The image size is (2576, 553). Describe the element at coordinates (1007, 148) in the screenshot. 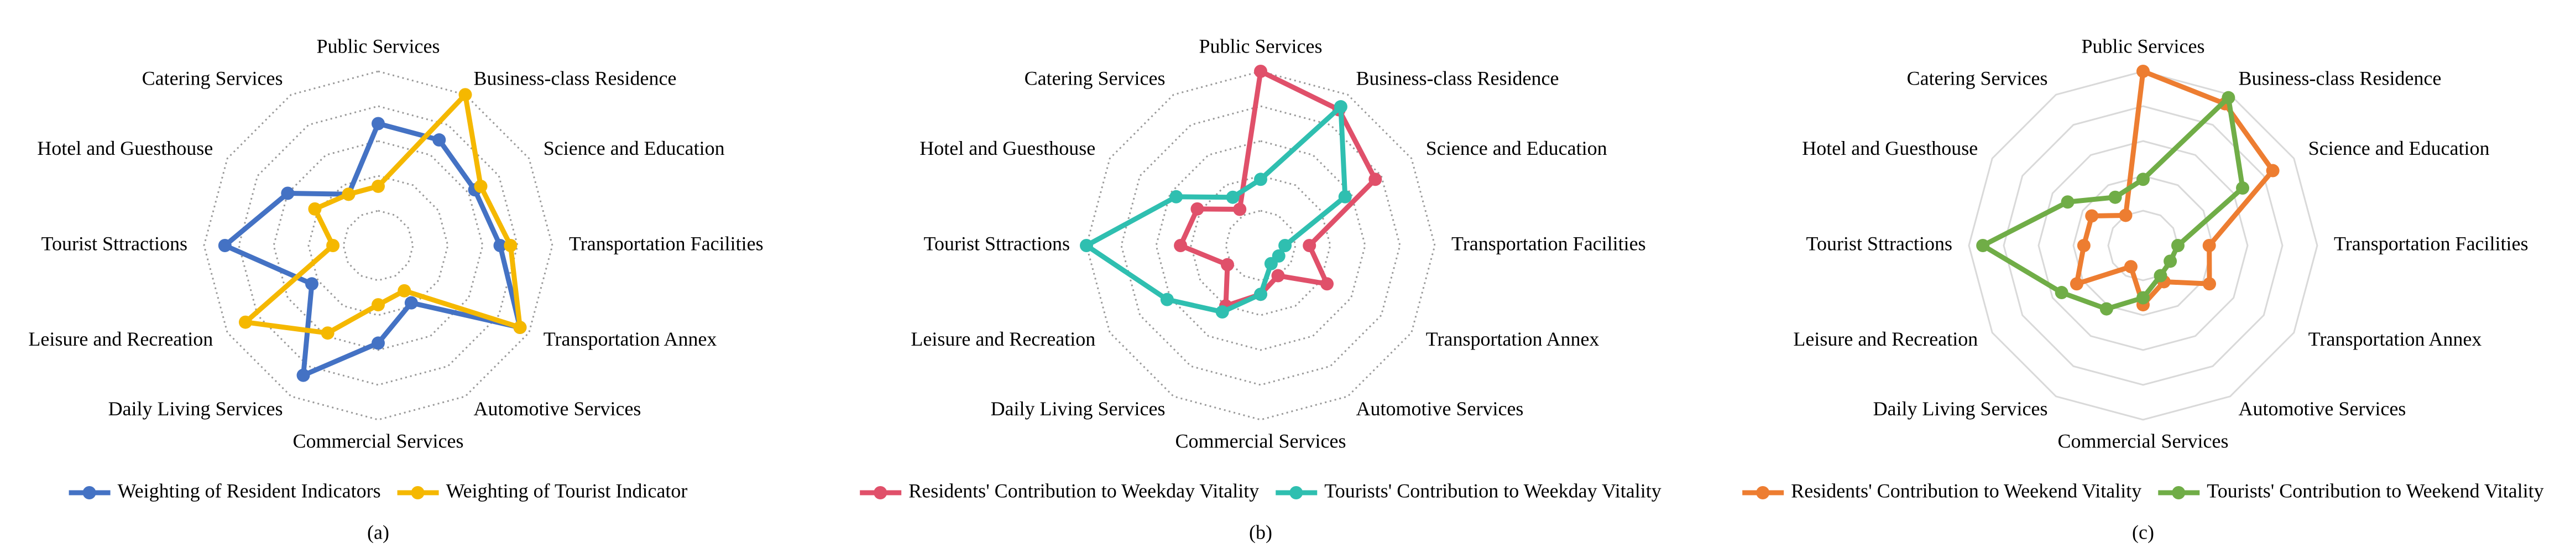

I see `category-label: Hotel and Guesthouse` at that location.